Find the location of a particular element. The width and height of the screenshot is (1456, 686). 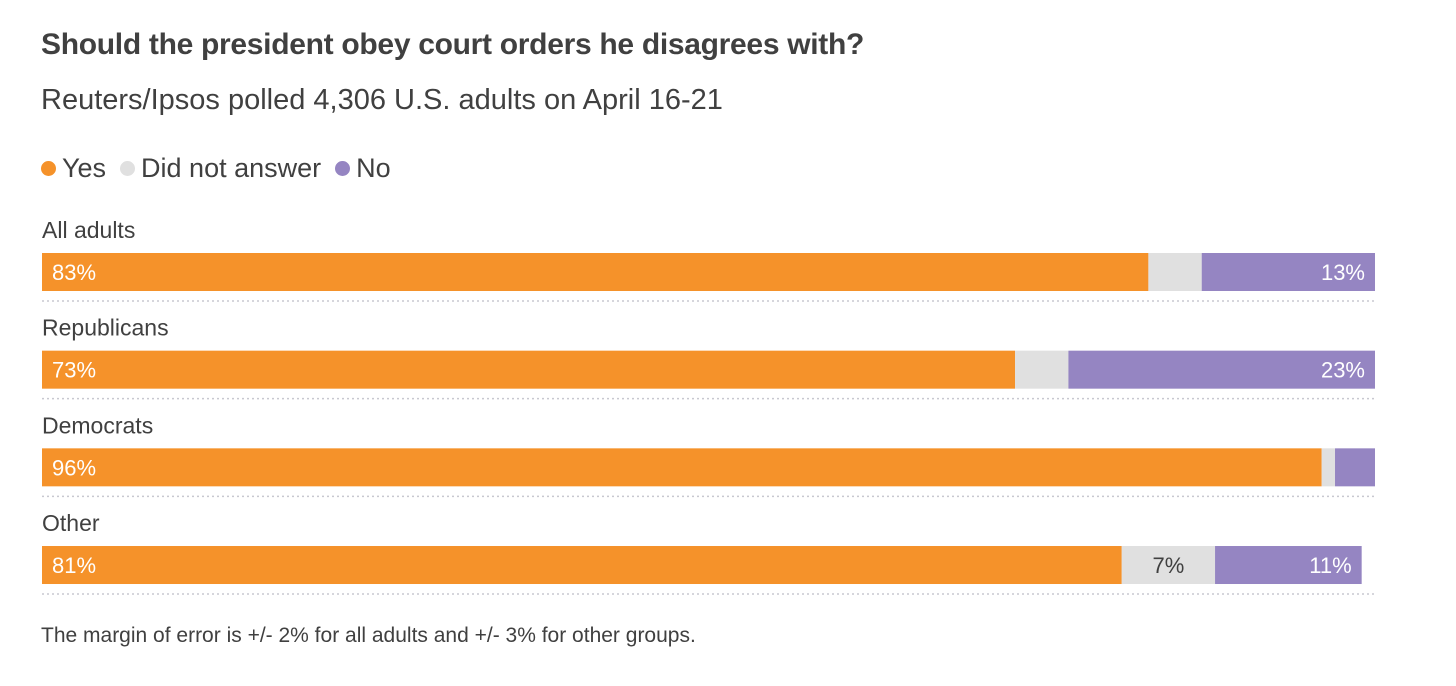

legend-label-no: No is located at coordinates (373, 167).